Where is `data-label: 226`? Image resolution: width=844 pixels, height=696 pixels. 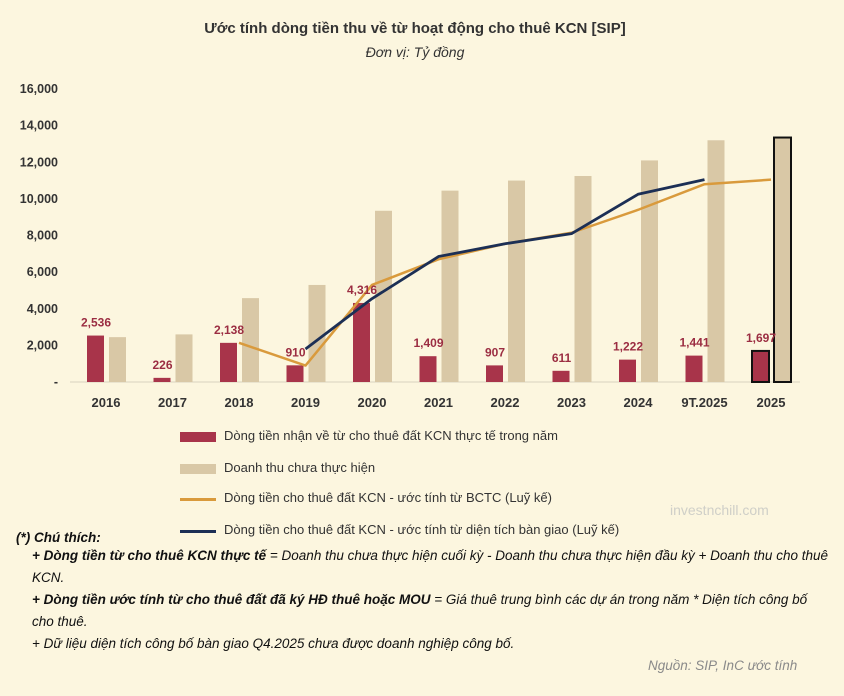
data-label: 226 is located at coordinates (162, 365).